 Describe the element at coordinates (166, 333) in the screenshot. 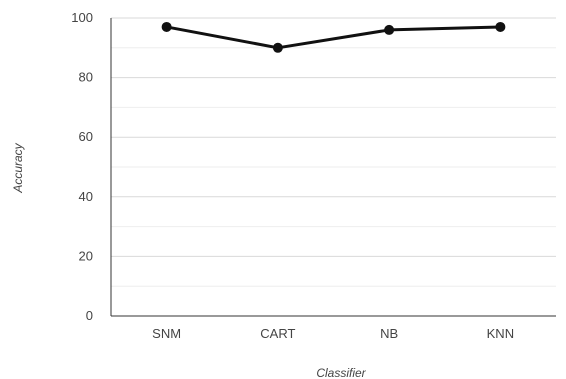

I see `x-tick-label: SNM` at that location.